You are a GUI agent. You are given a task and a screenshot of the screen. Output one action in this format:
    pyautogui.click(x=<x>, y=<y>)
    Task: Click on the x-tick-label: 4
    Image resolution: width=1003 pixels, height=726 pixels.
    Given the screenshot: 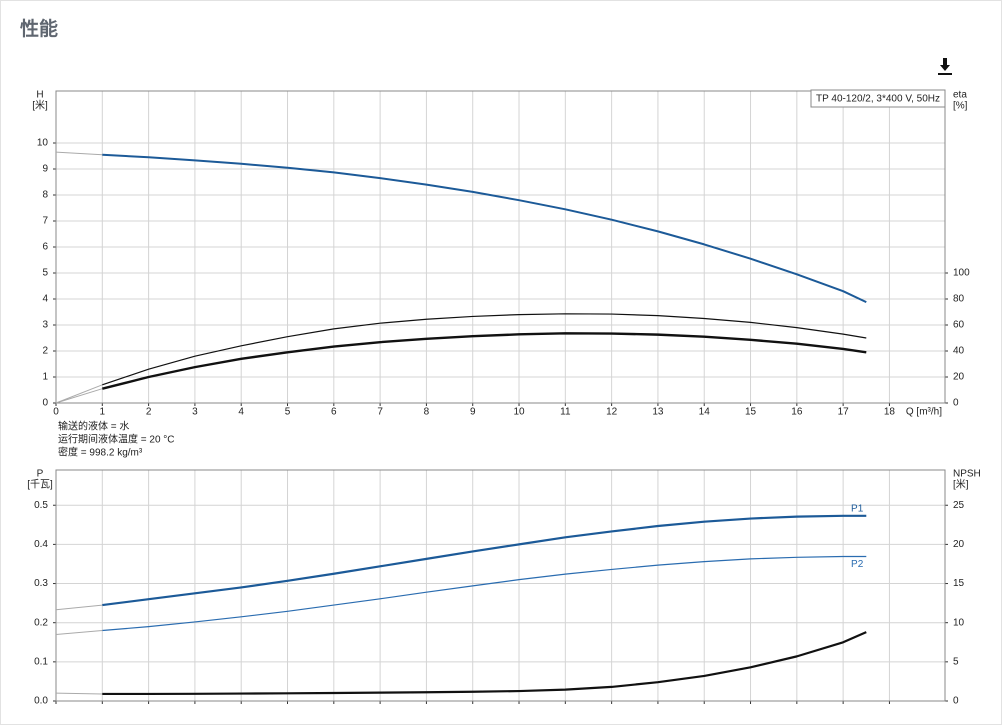 What is the action you would take?
    pyautogui.click(x=241, y=412)
    